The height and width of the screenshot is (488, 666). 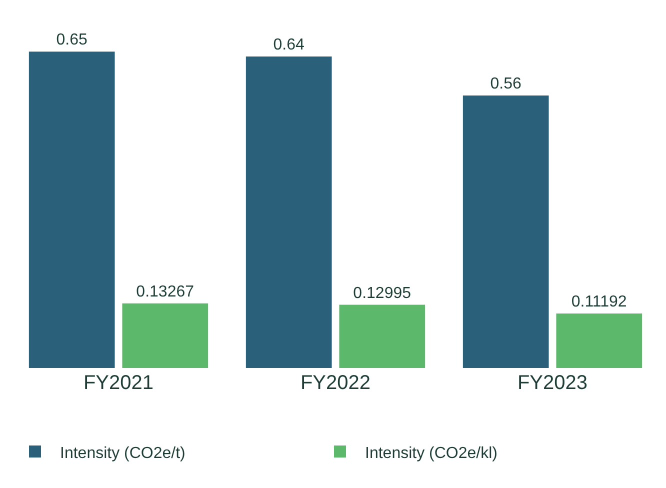 What do you see at coordinates (72, 40) in the screenshot?
I see `data-label: 0.65` at bounding box center [72, 40].